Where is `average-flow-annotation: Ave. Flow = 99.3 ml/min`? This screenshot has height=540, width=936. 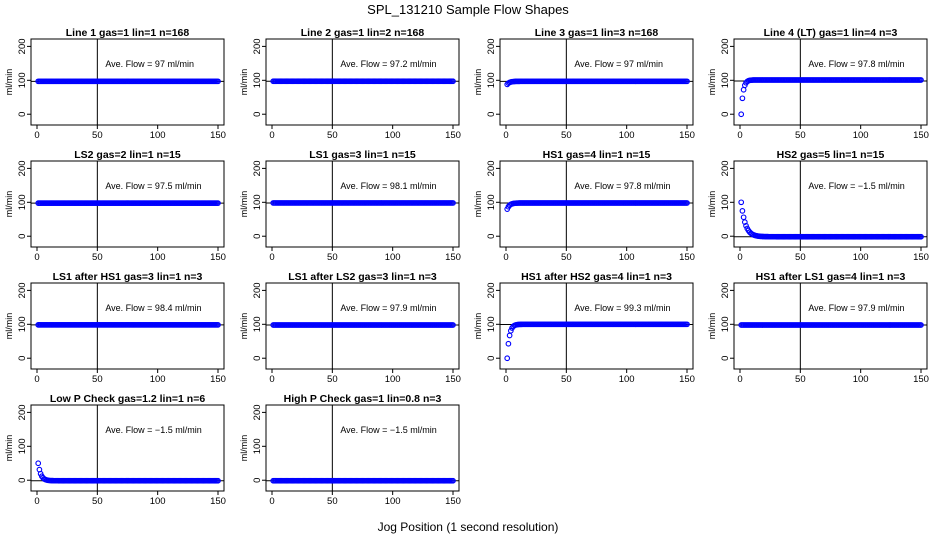
average-flow-annotation: Ave. Flow = 99.3 ml/min is located at coordinates (622, 308).